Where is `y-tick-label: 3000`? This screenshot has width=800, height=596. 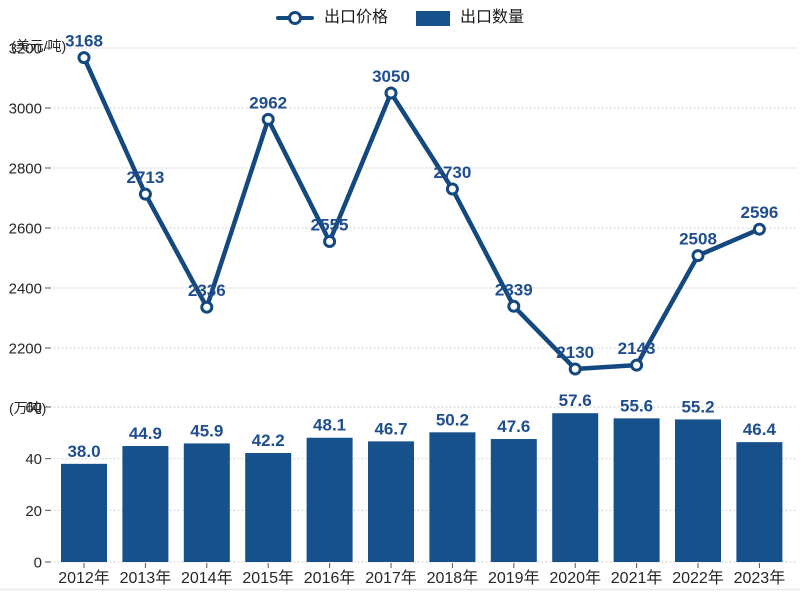 y-tick-label: 3000 is located at coordinates (25, 109).